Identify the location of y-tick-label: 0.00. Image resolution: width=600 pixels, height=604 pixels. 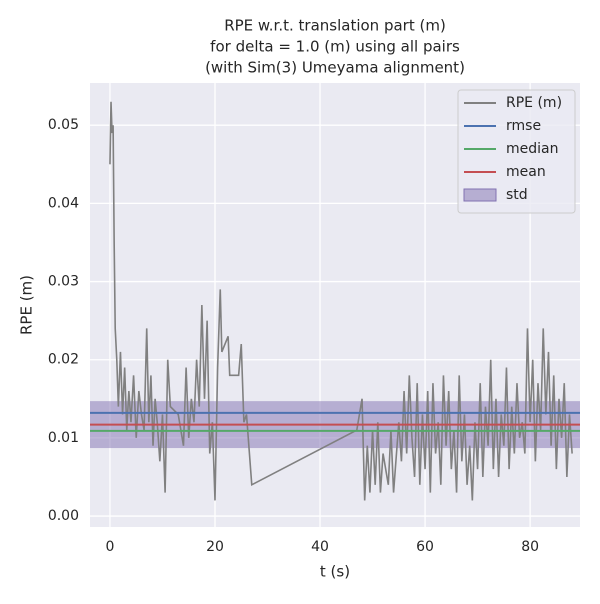
(63, 516).